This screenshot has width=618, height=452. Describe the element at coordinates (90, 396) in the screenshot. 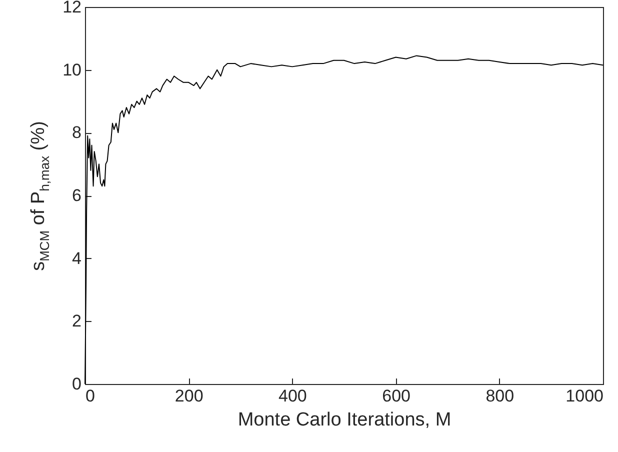

I see `x-tick-label: 0` at that location.